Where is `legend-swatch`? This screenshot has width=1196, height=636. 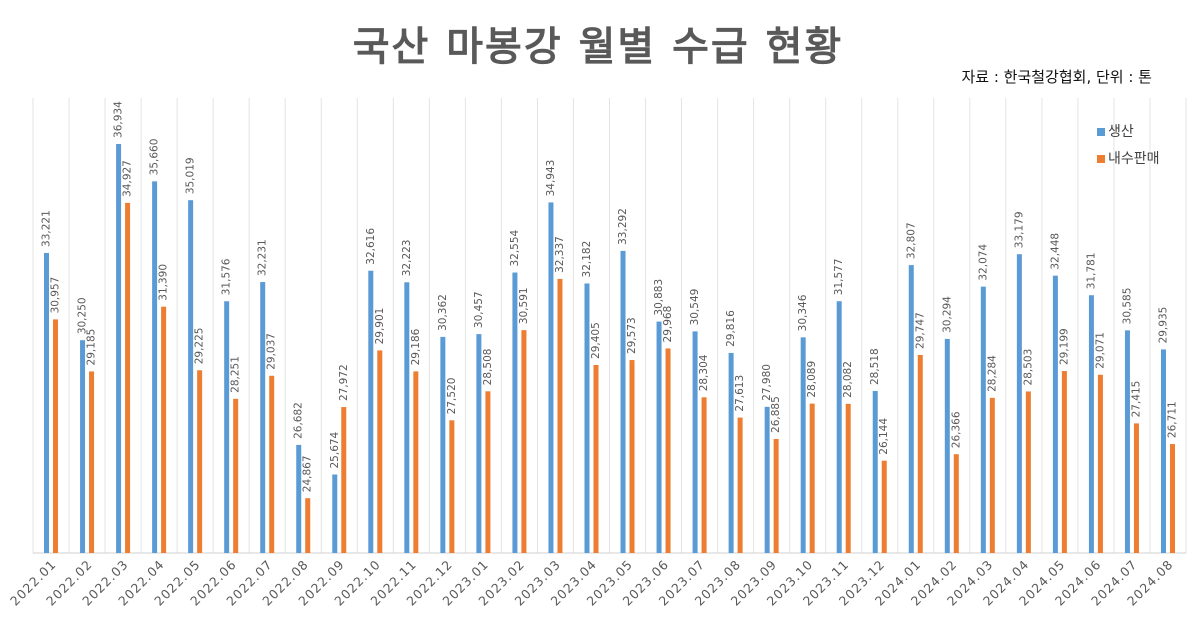
legend-swatch is located at coordinates (1101, 159).